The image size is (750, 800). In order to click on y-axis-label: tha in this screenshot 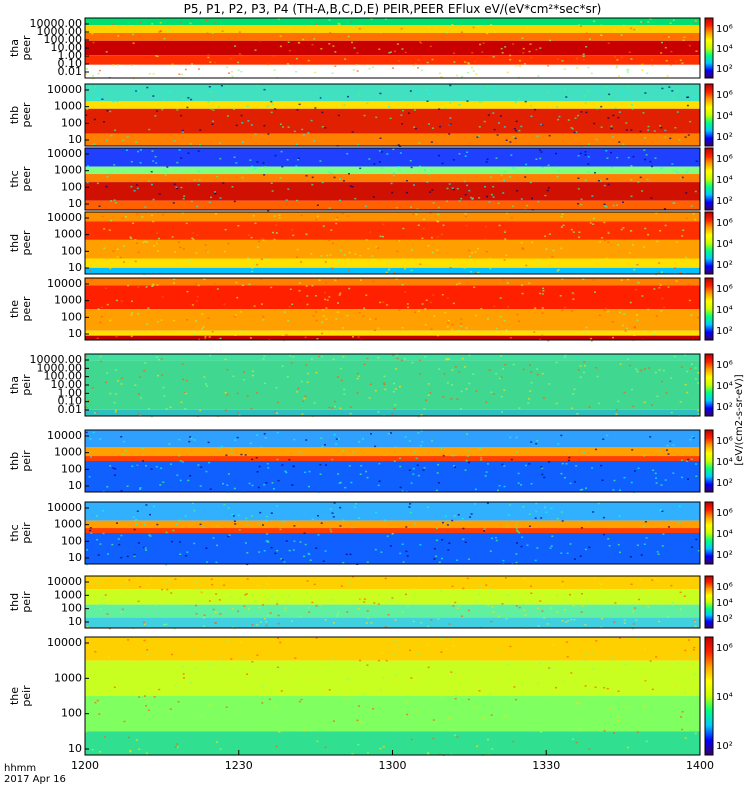, I will do `click(14, 48)`.